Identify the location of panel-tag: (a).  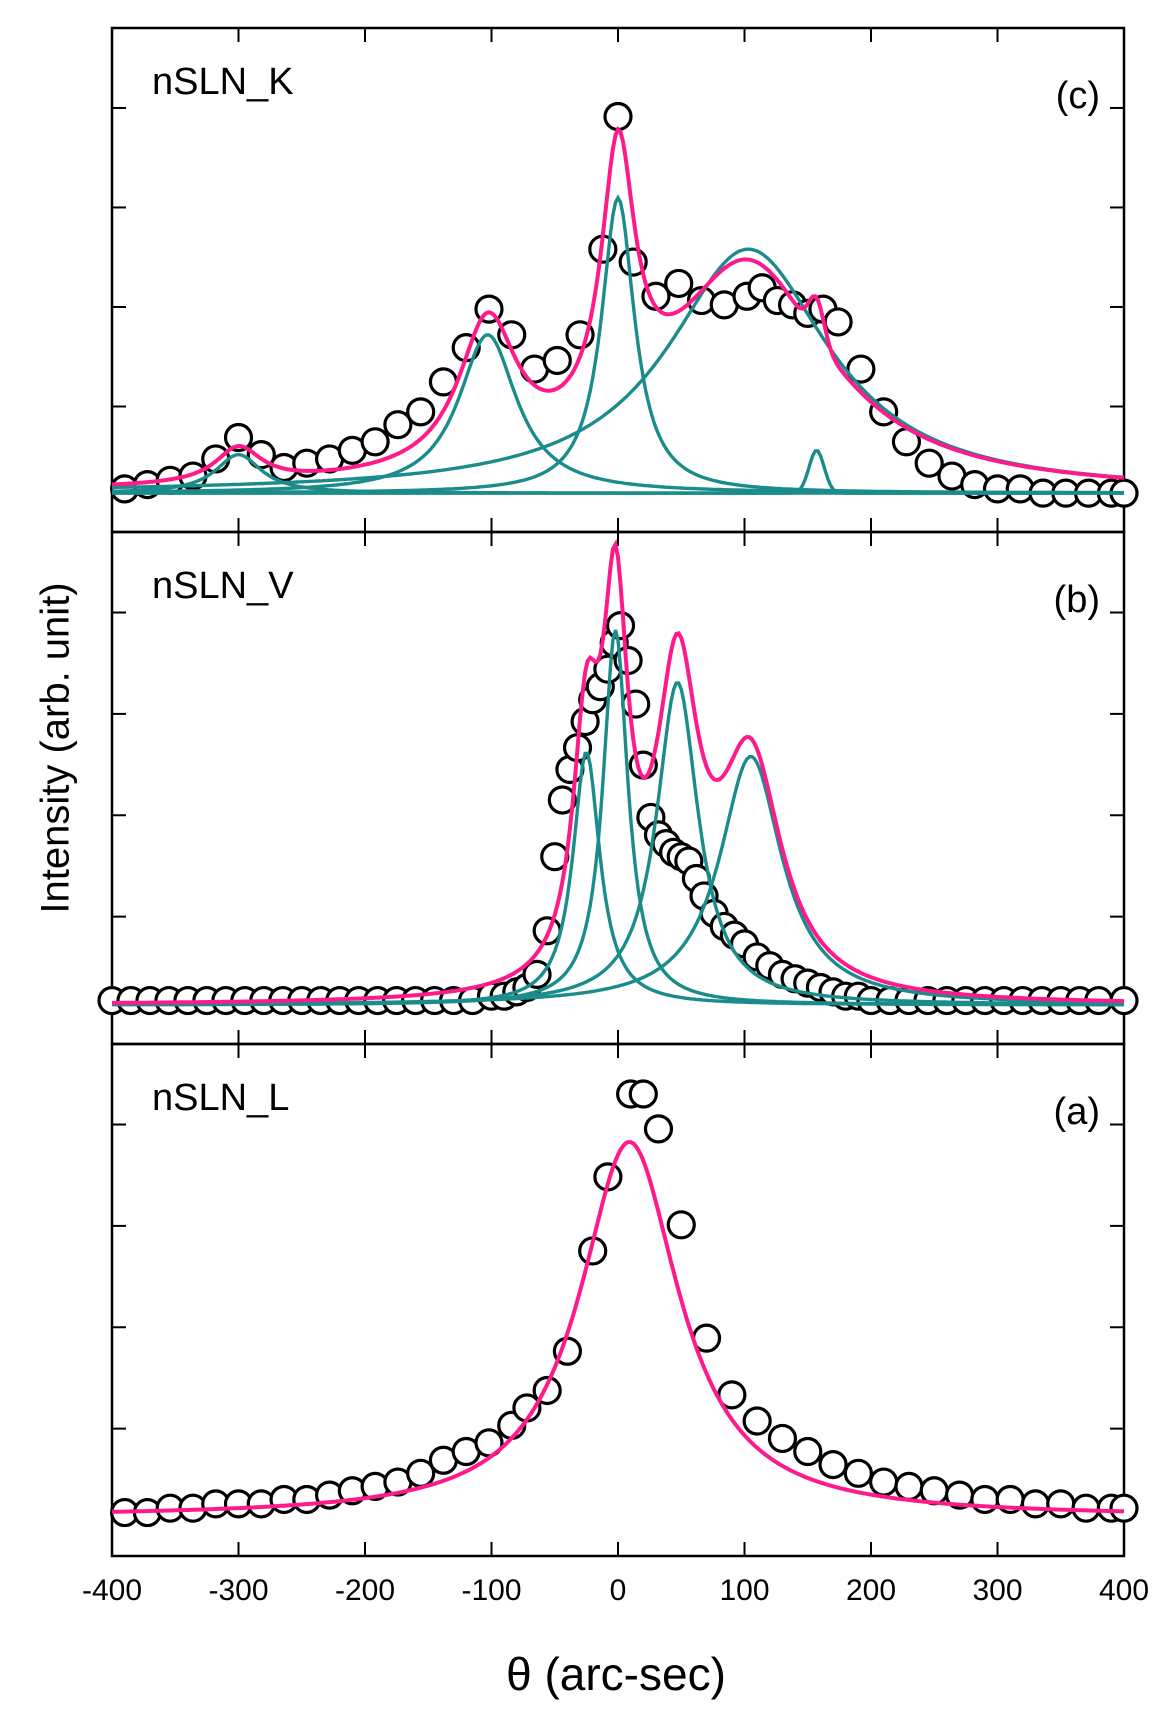
(1077, 1112).